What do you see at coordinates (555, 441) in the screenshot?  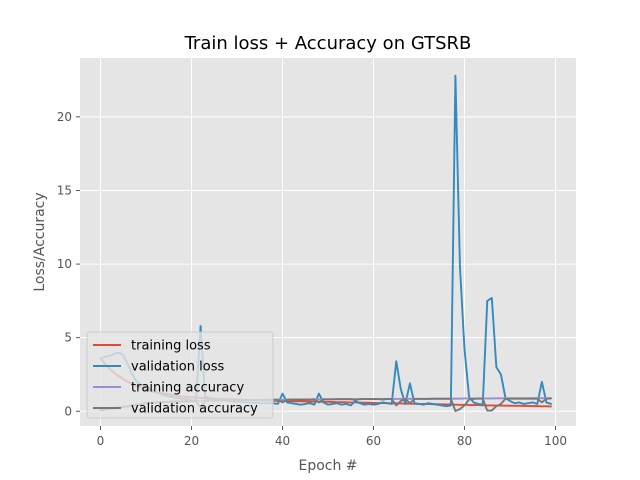 I see `x-tick-label: 100` at bounding box center [555, 441].